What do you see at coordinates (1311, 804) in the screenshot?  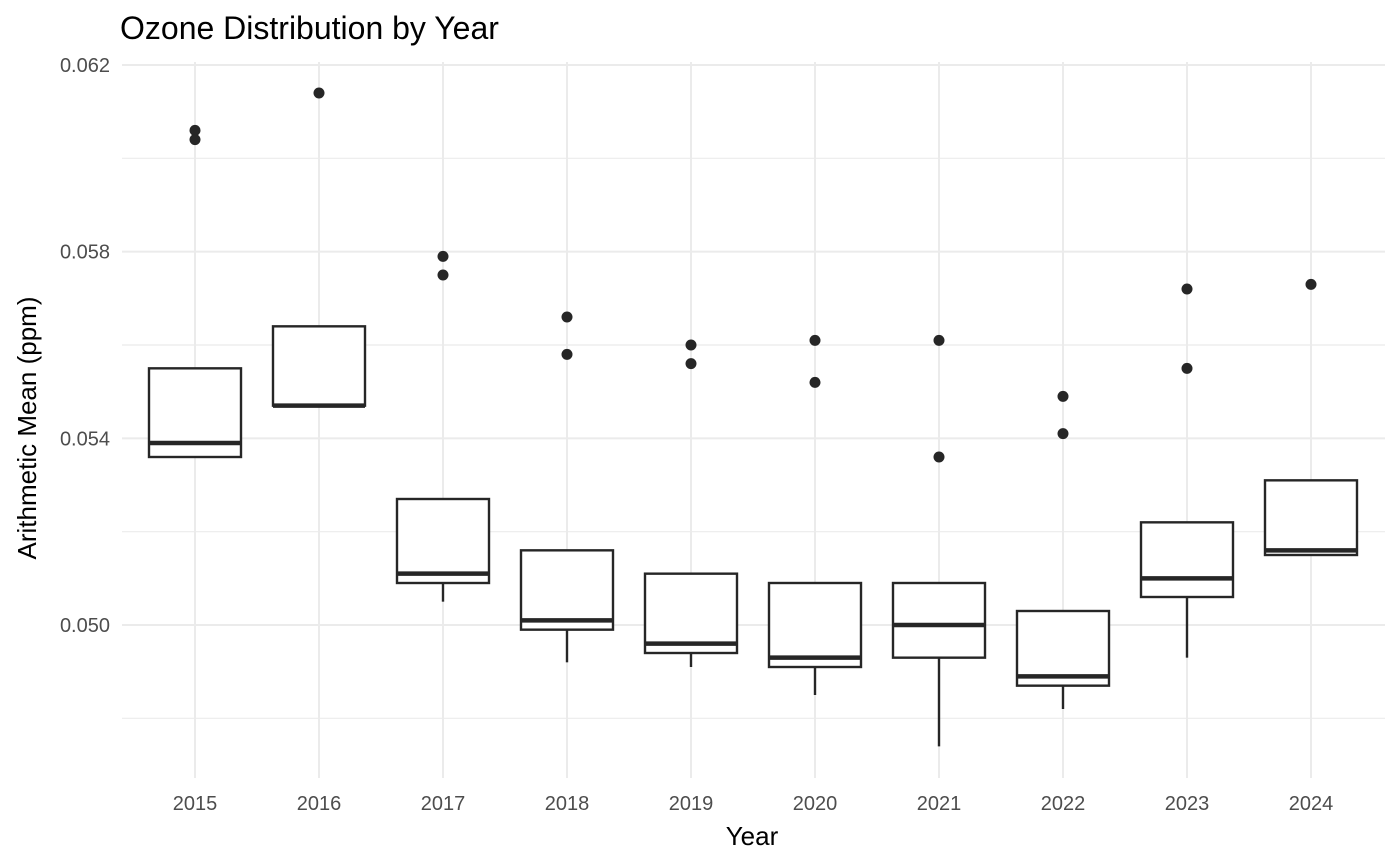 I see `x-tick-label: 2024` at bounding box center [1311, 804].